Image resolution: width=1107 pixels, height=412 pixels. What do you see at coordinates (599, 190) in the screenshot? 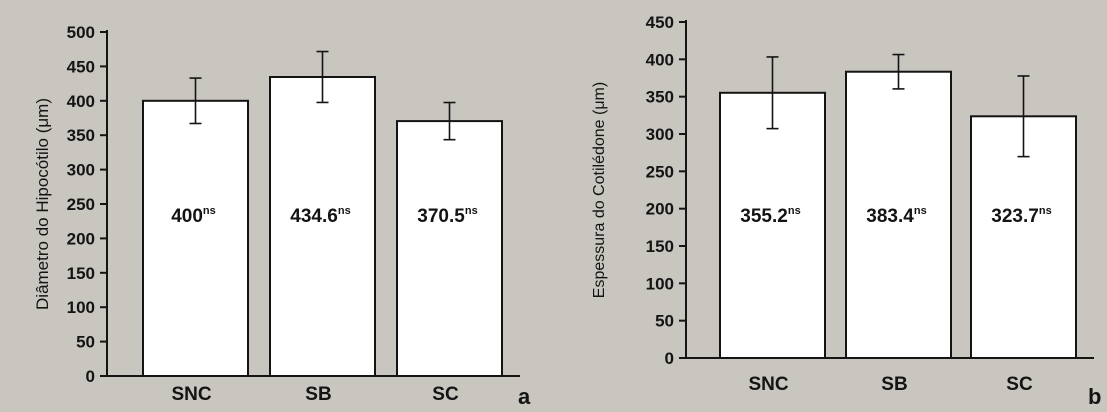
I see `y-axis-title: Espessura do Cotilédone (μm)` at bounding box center [599, 190].